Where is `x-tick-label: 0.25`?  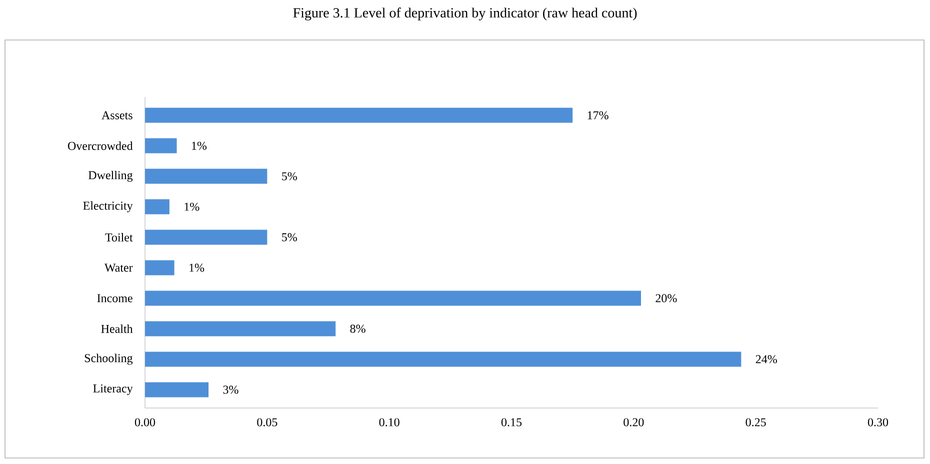
x-tick-label: 0.25 is located at coordinates (756, 422).